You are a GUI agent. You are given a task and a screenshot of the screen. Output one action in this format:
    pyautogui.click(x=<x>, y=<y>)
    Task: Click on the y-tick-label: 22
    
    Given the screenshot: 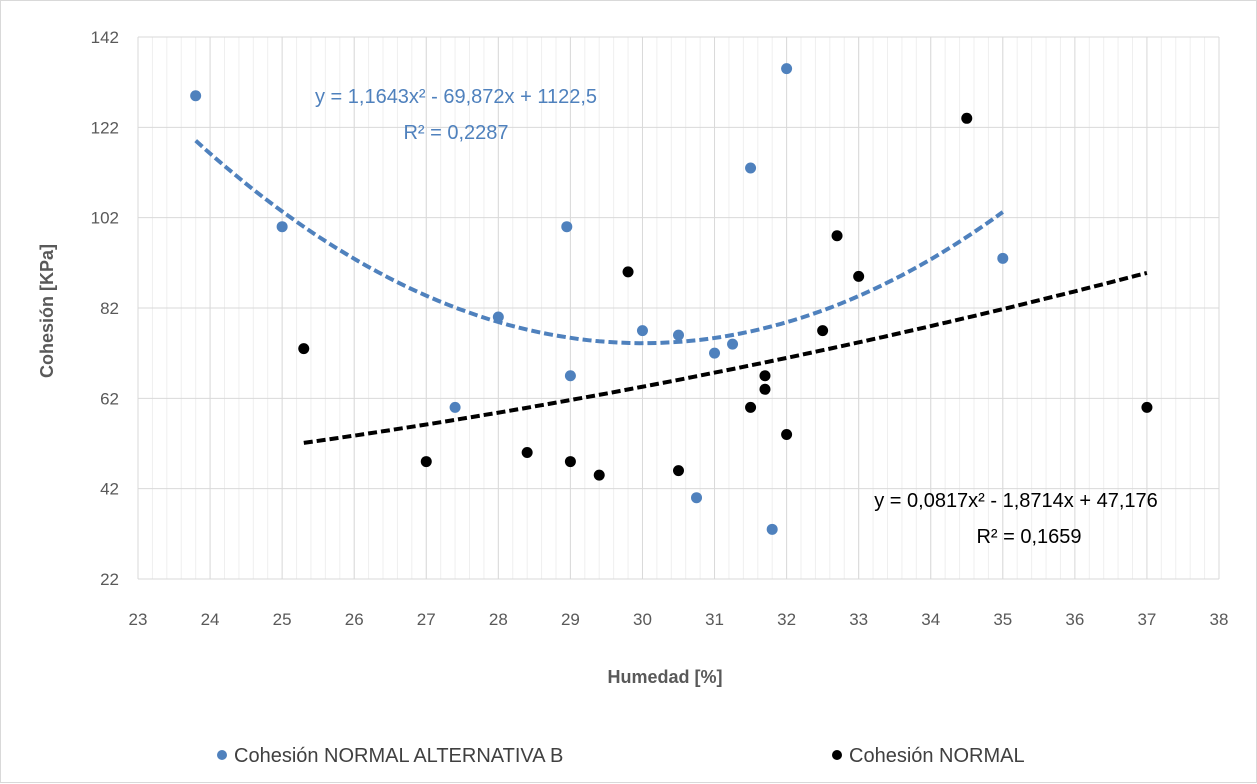 What is the action you would take?
    pyautogui.click(x=109, y=579)
    